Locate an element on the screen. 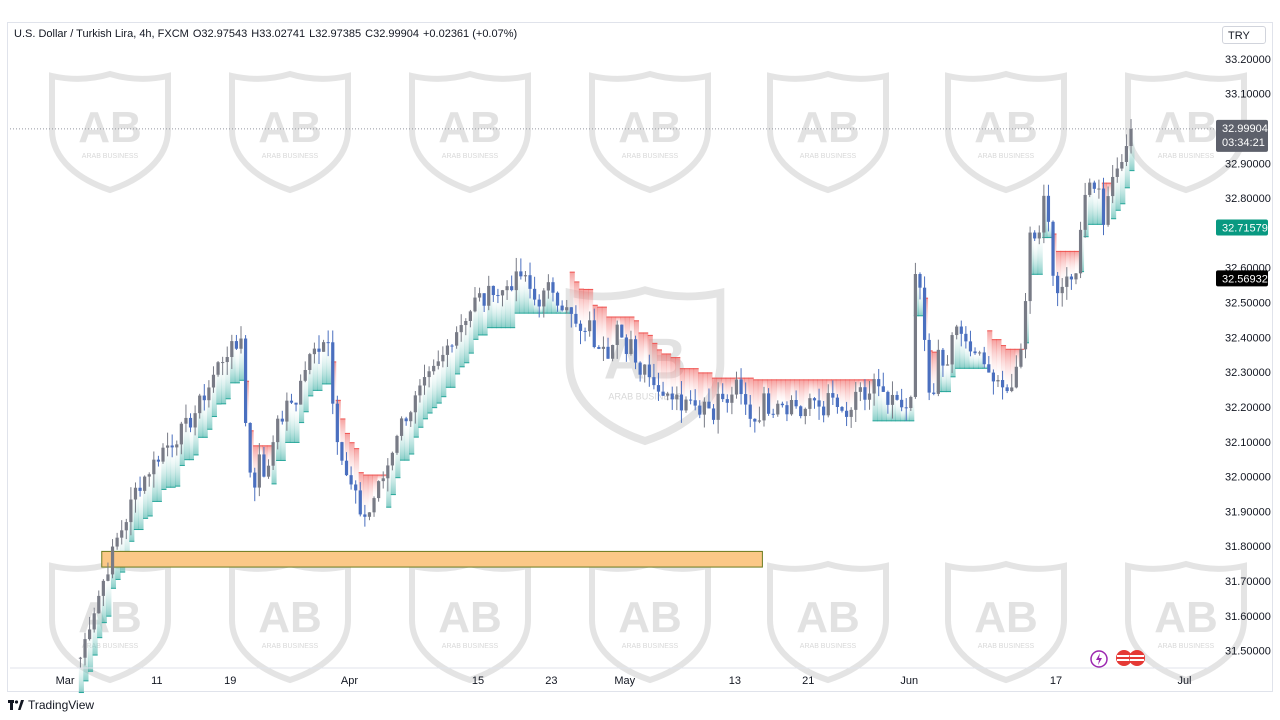 The width and height of the screenshot is (1280, 720). y-tick-label: 32.40000 is located at coordinates (1248, 338).